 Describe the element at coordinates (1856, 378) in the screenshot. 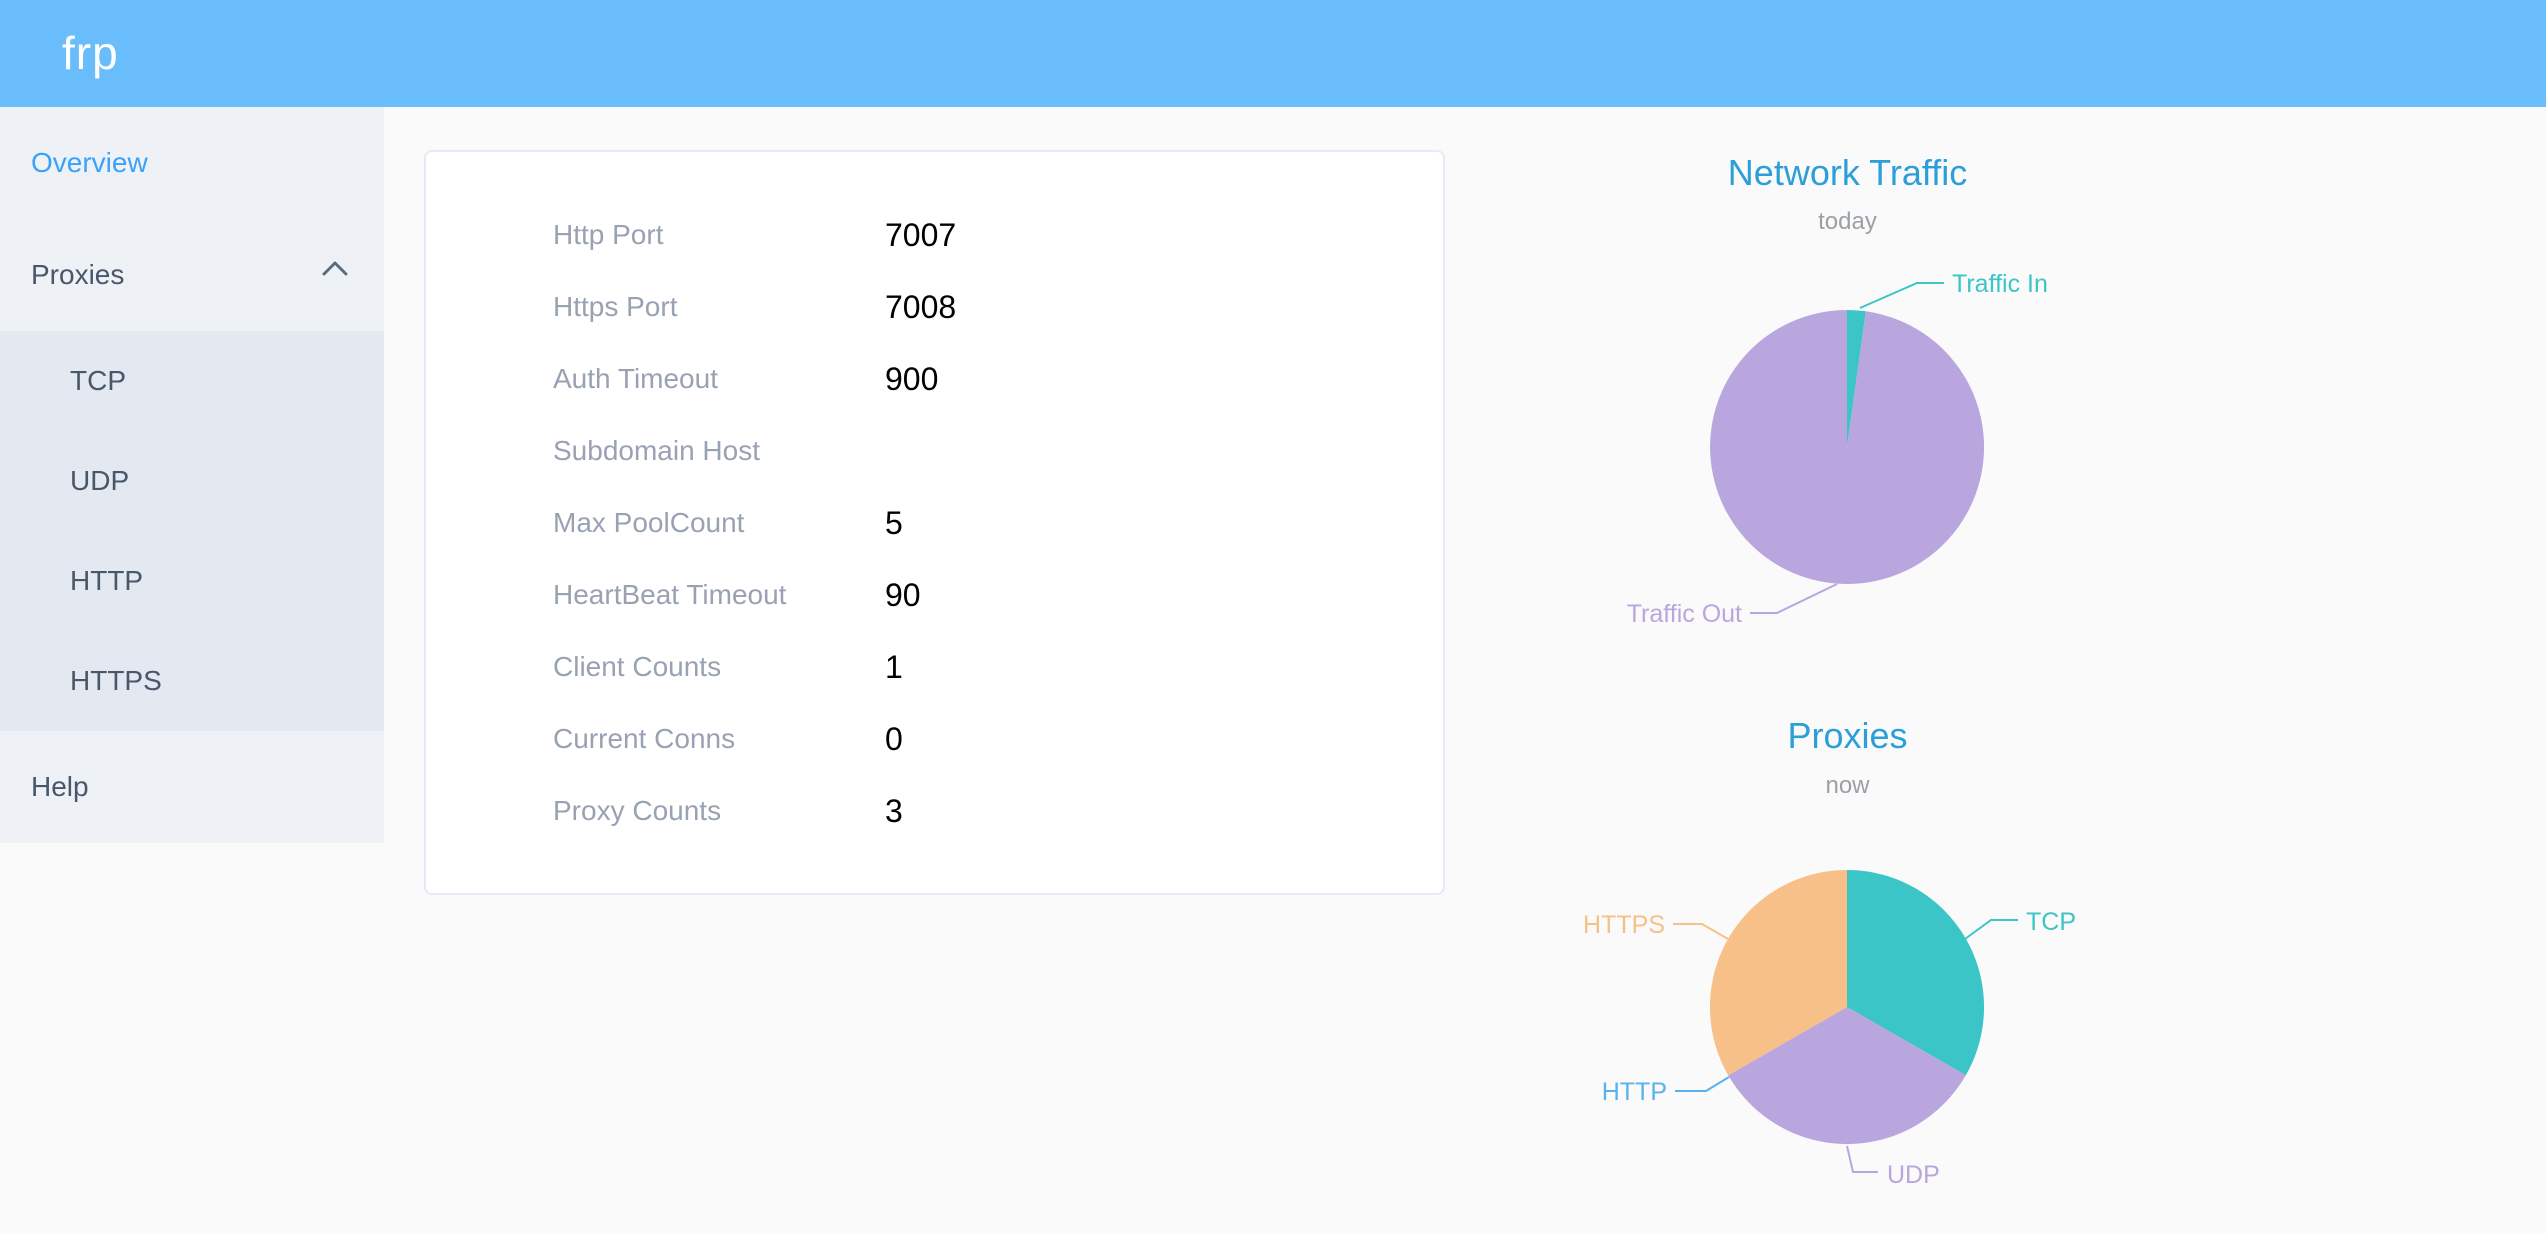

I see `pie-slice-traffic-in` at that location.